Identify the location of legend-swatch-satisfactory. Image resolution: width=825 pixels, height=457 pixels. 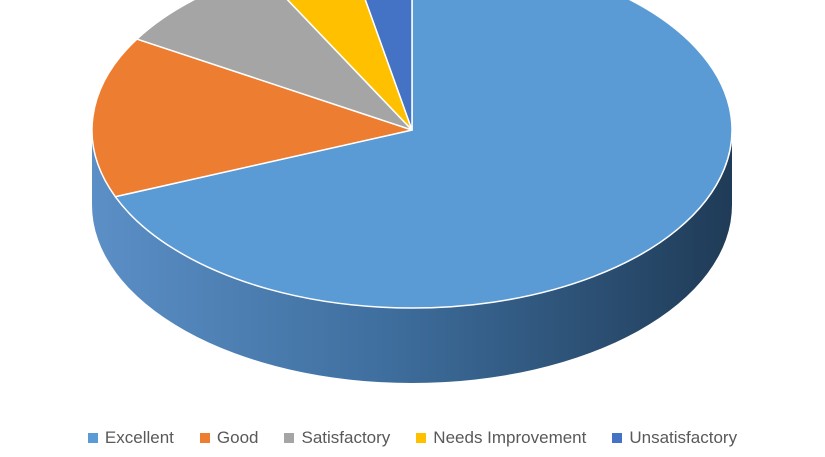
(289, 438).